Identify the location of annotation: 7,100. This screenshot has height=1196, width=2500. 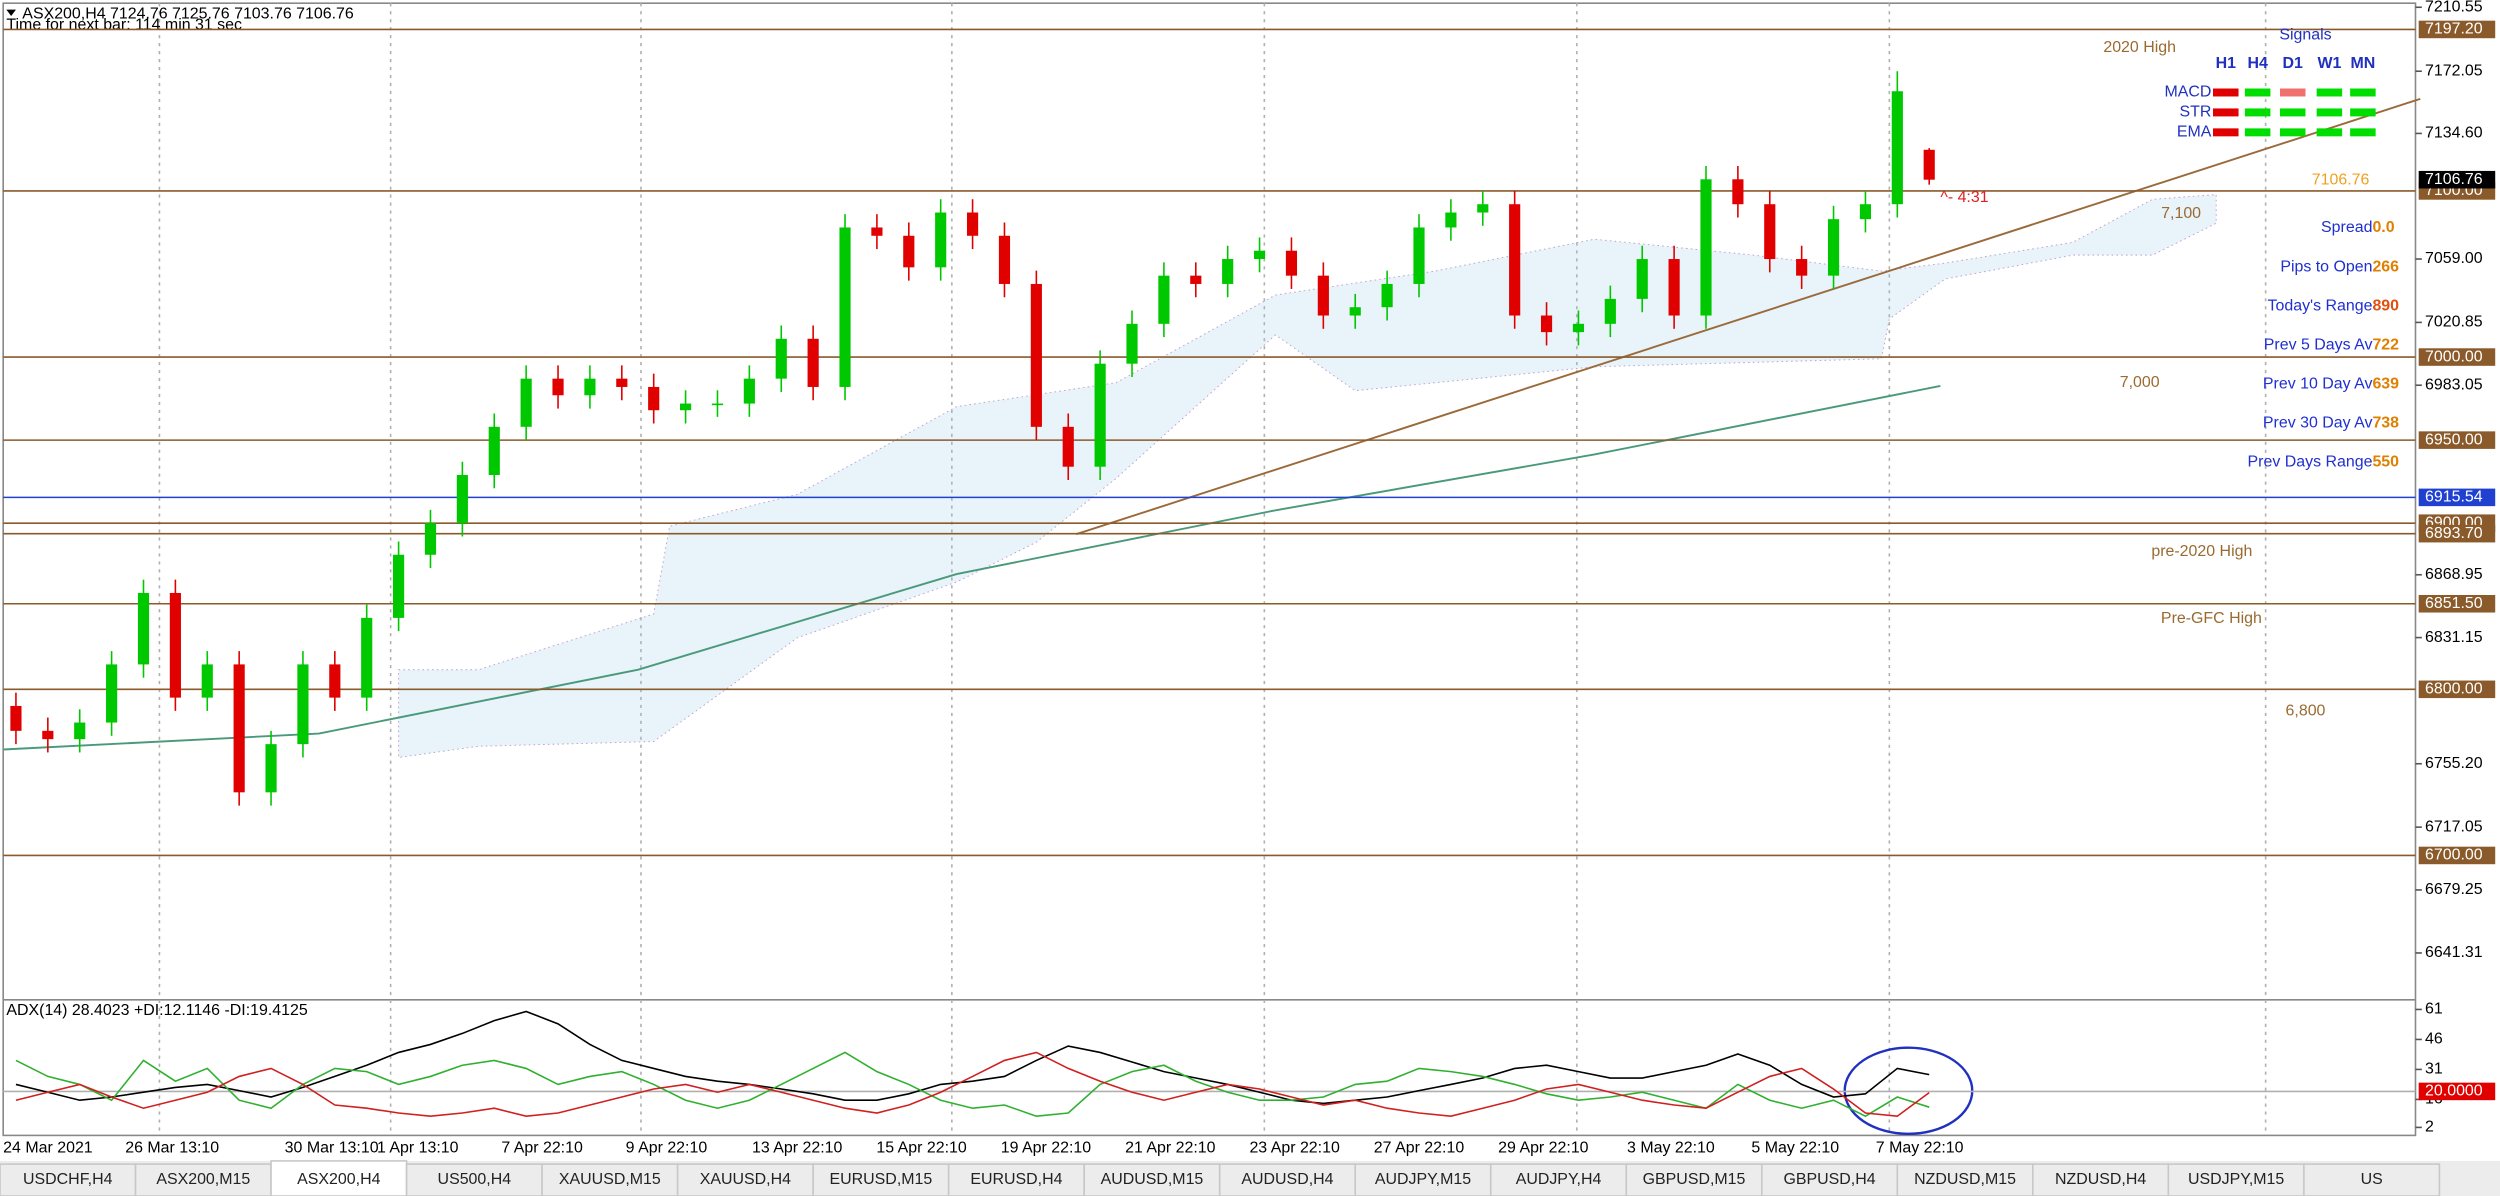
(2181, 213).